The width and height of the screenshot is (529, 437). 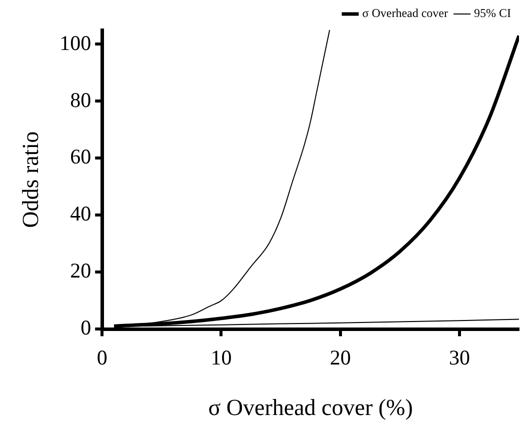 I want to click on y-tick-label: 60, so click(x=81, y=156).